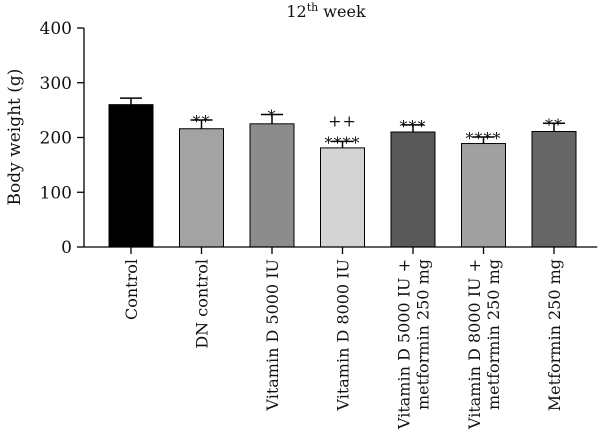  I want to click on chart-title-base: 12, so click(296, 11).